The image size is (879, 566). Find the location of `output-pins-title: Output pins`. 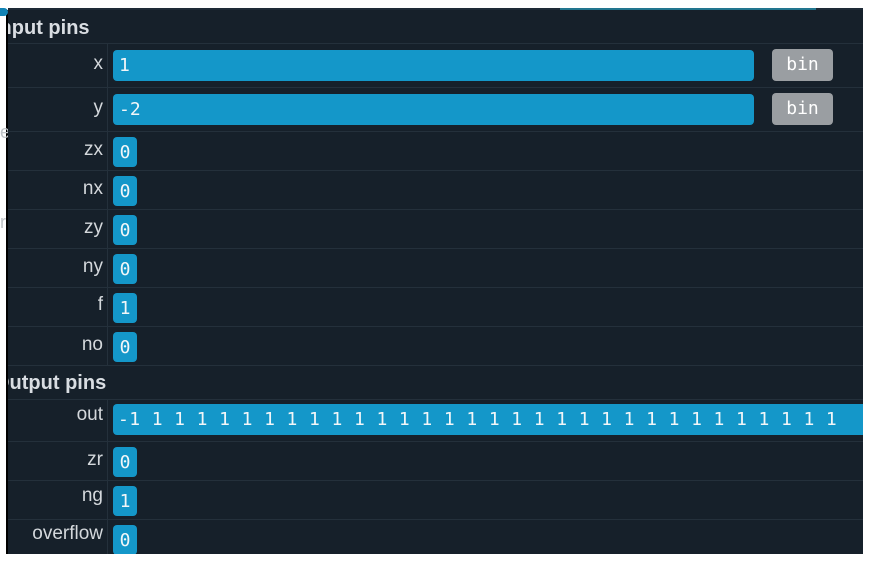

output-pins-title: Output pins is located at coordinates (57, 383).